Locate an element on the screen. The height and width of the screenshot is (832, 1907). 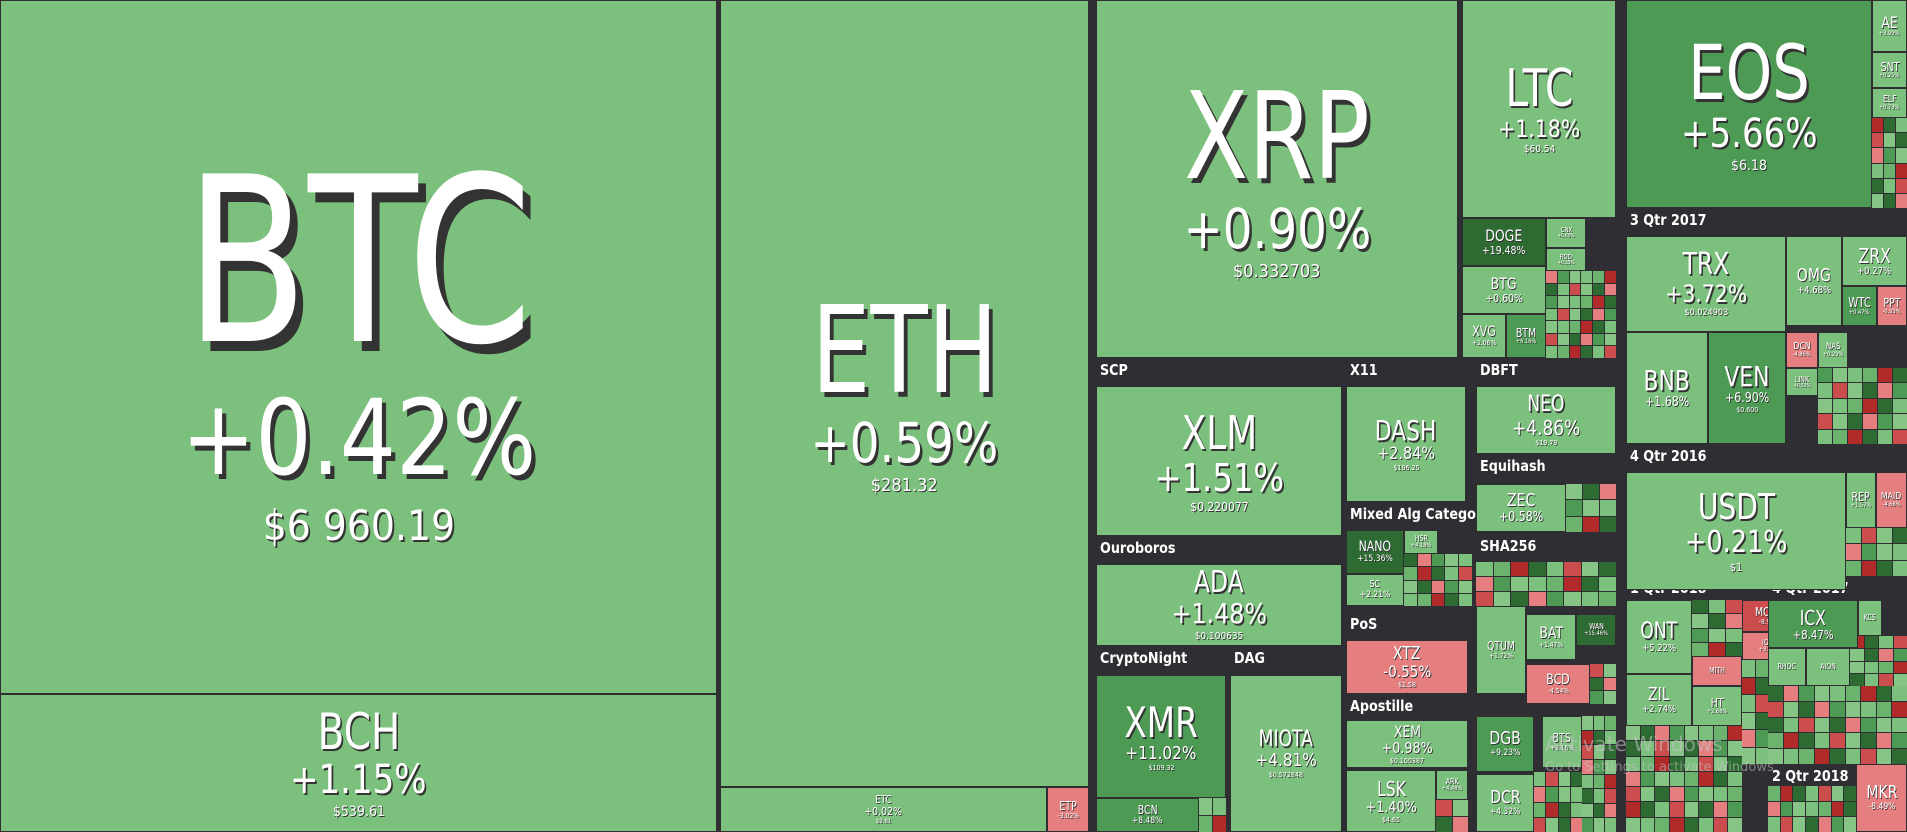
coin-tile-miota: MIOTA +4.81% $0.572848 is located at coordinates (1286, 753).